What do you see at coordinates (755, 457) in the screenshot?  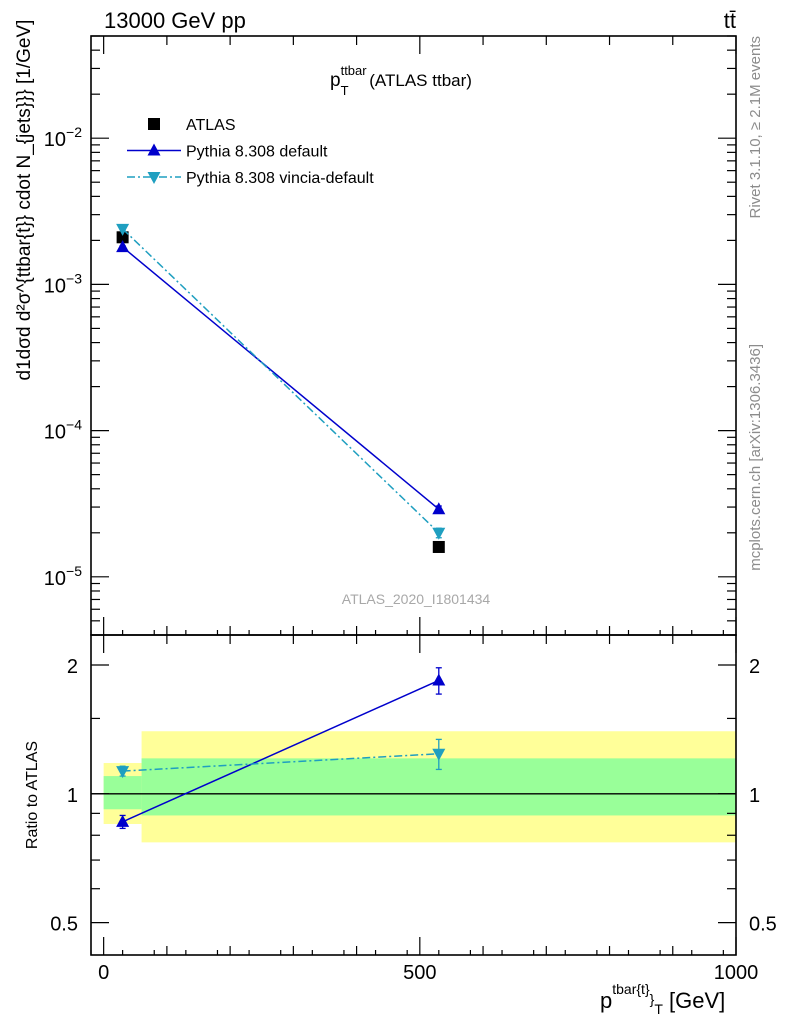 I see `mcplots-reference-label: mcplots.cern.ch [arXiv:1306.3436]` at bounding box center [755, 457].